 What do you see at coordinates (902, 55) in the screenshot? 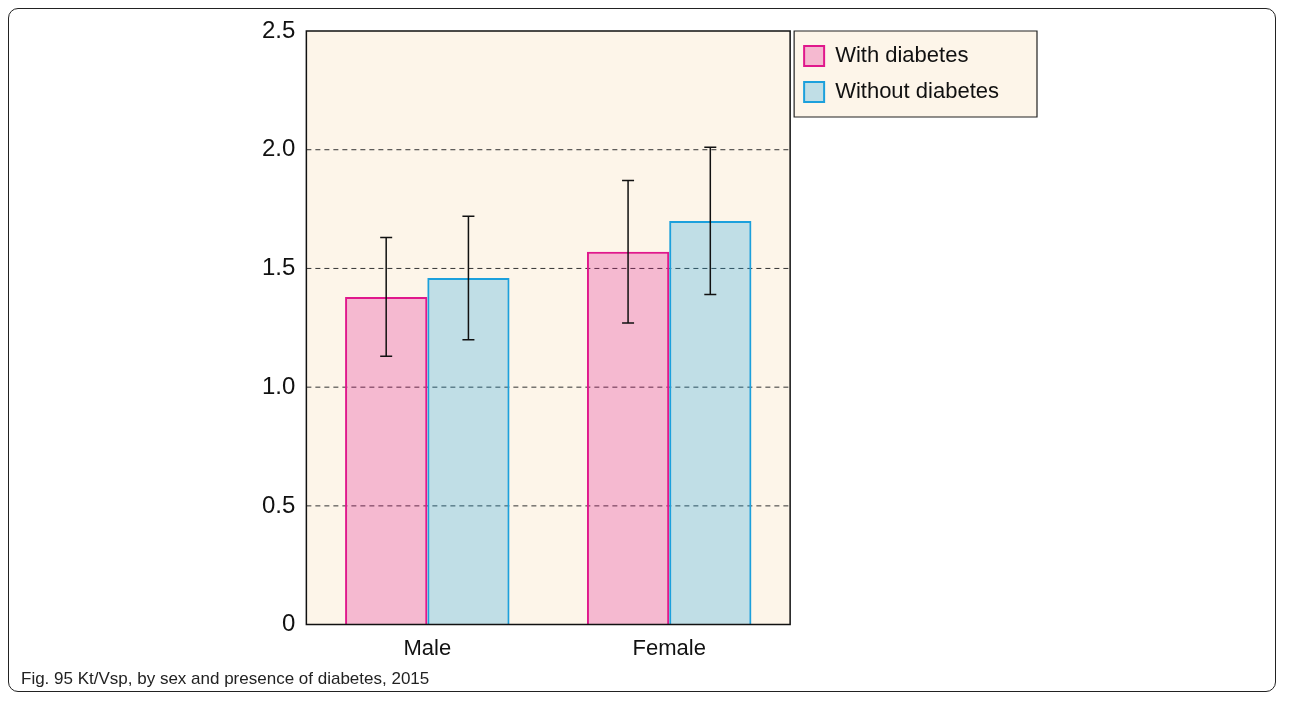
I see `legend-label: With diabetes` at bounding box center [902, 55].